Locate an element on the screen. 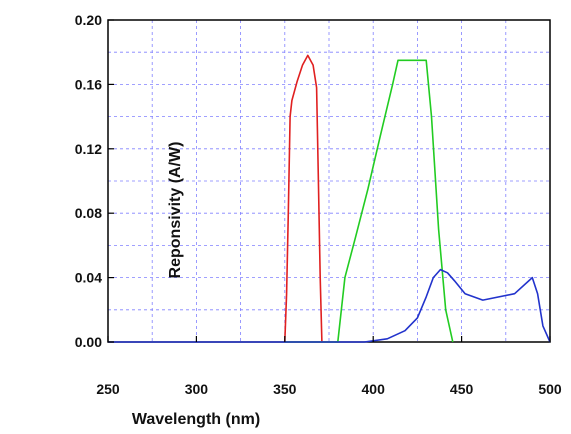 This screenshot has width=571, height=434. y-tick-label: 0.08 is located at coordinates (88, 213).